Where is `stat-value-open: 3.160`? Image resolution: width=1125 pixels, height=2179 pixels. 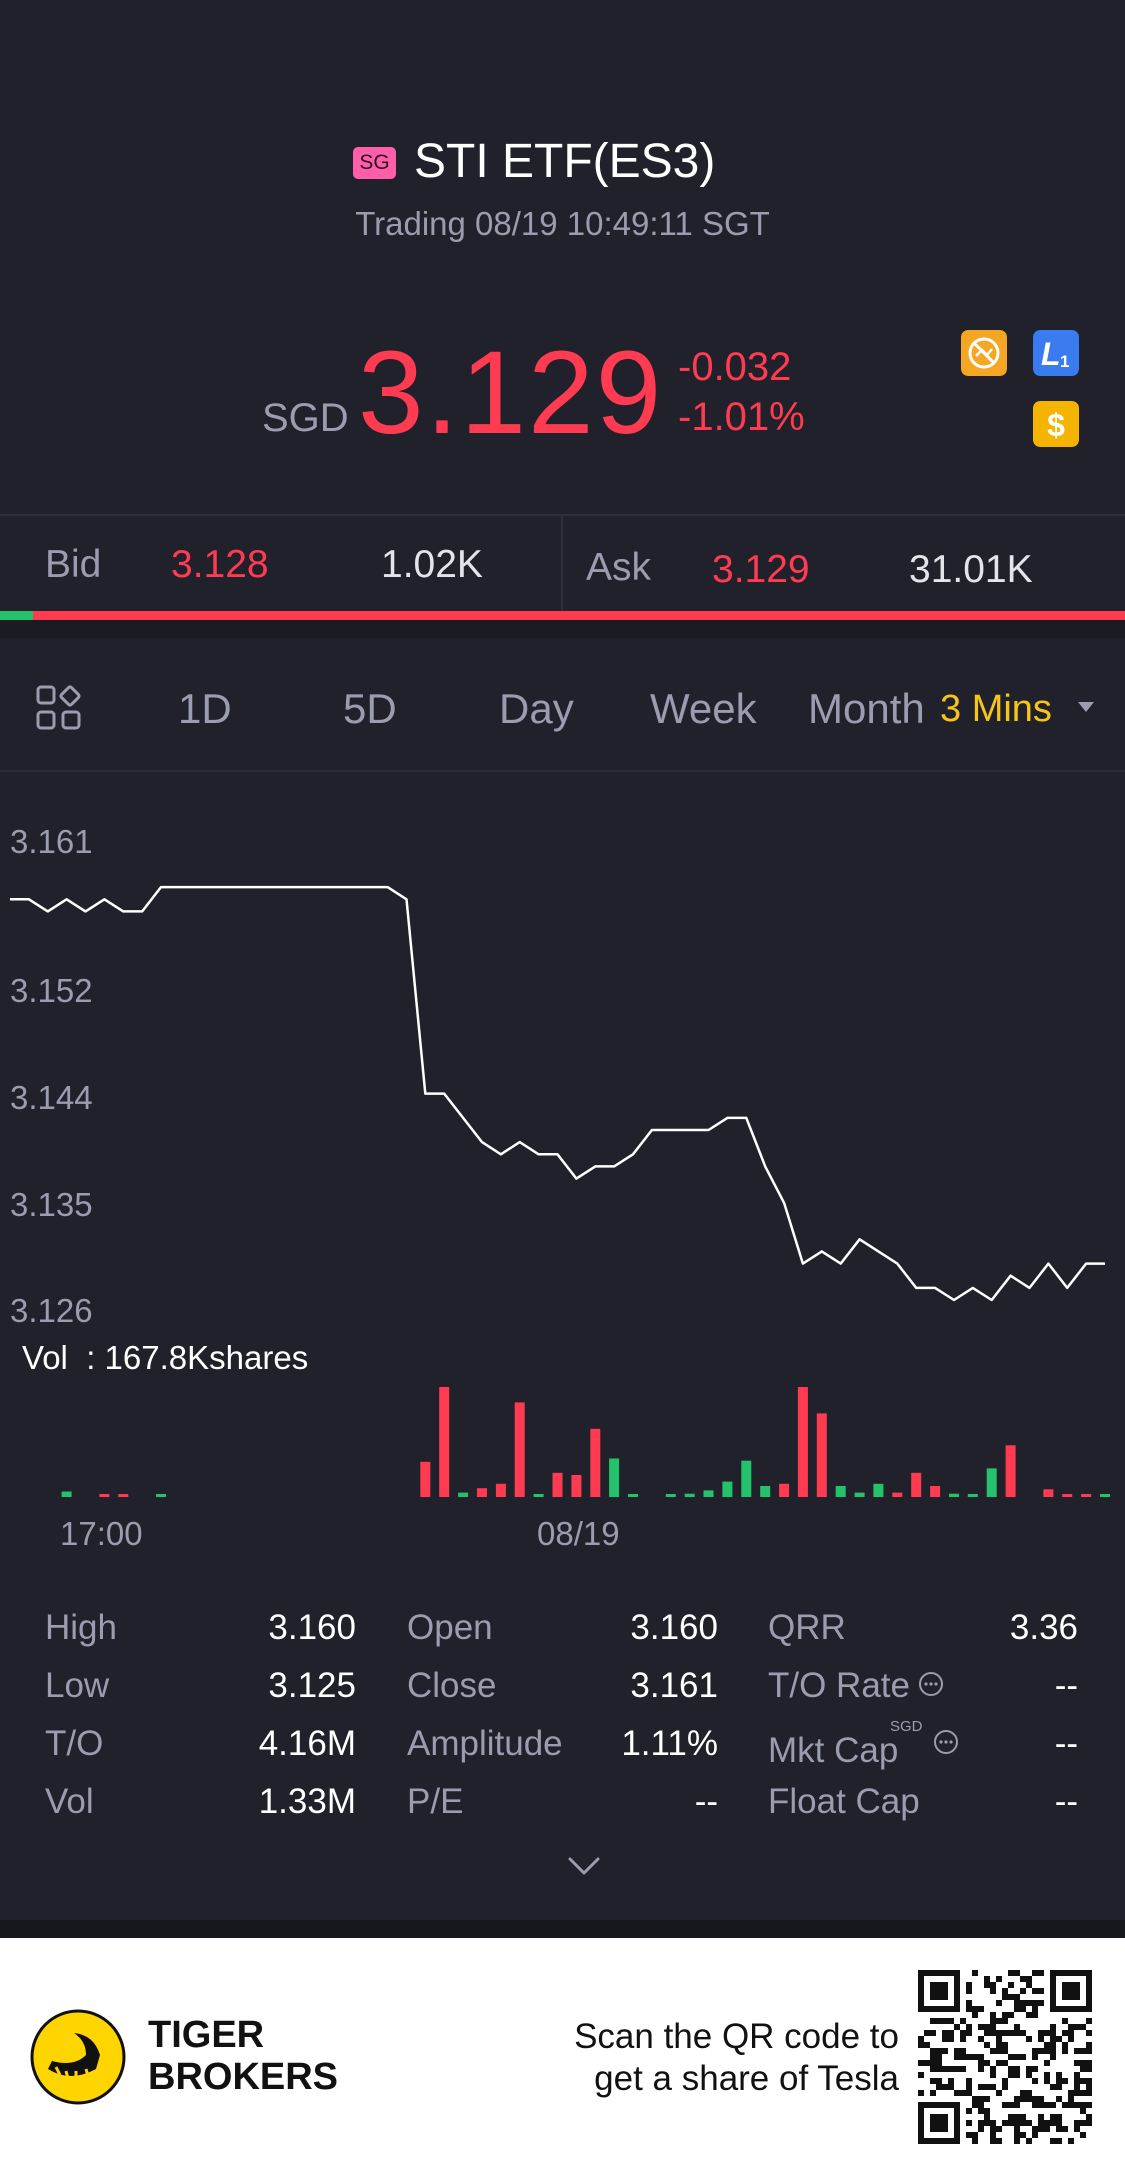
stat-value-open: 3.160 is located at coordinates (674, 1627).